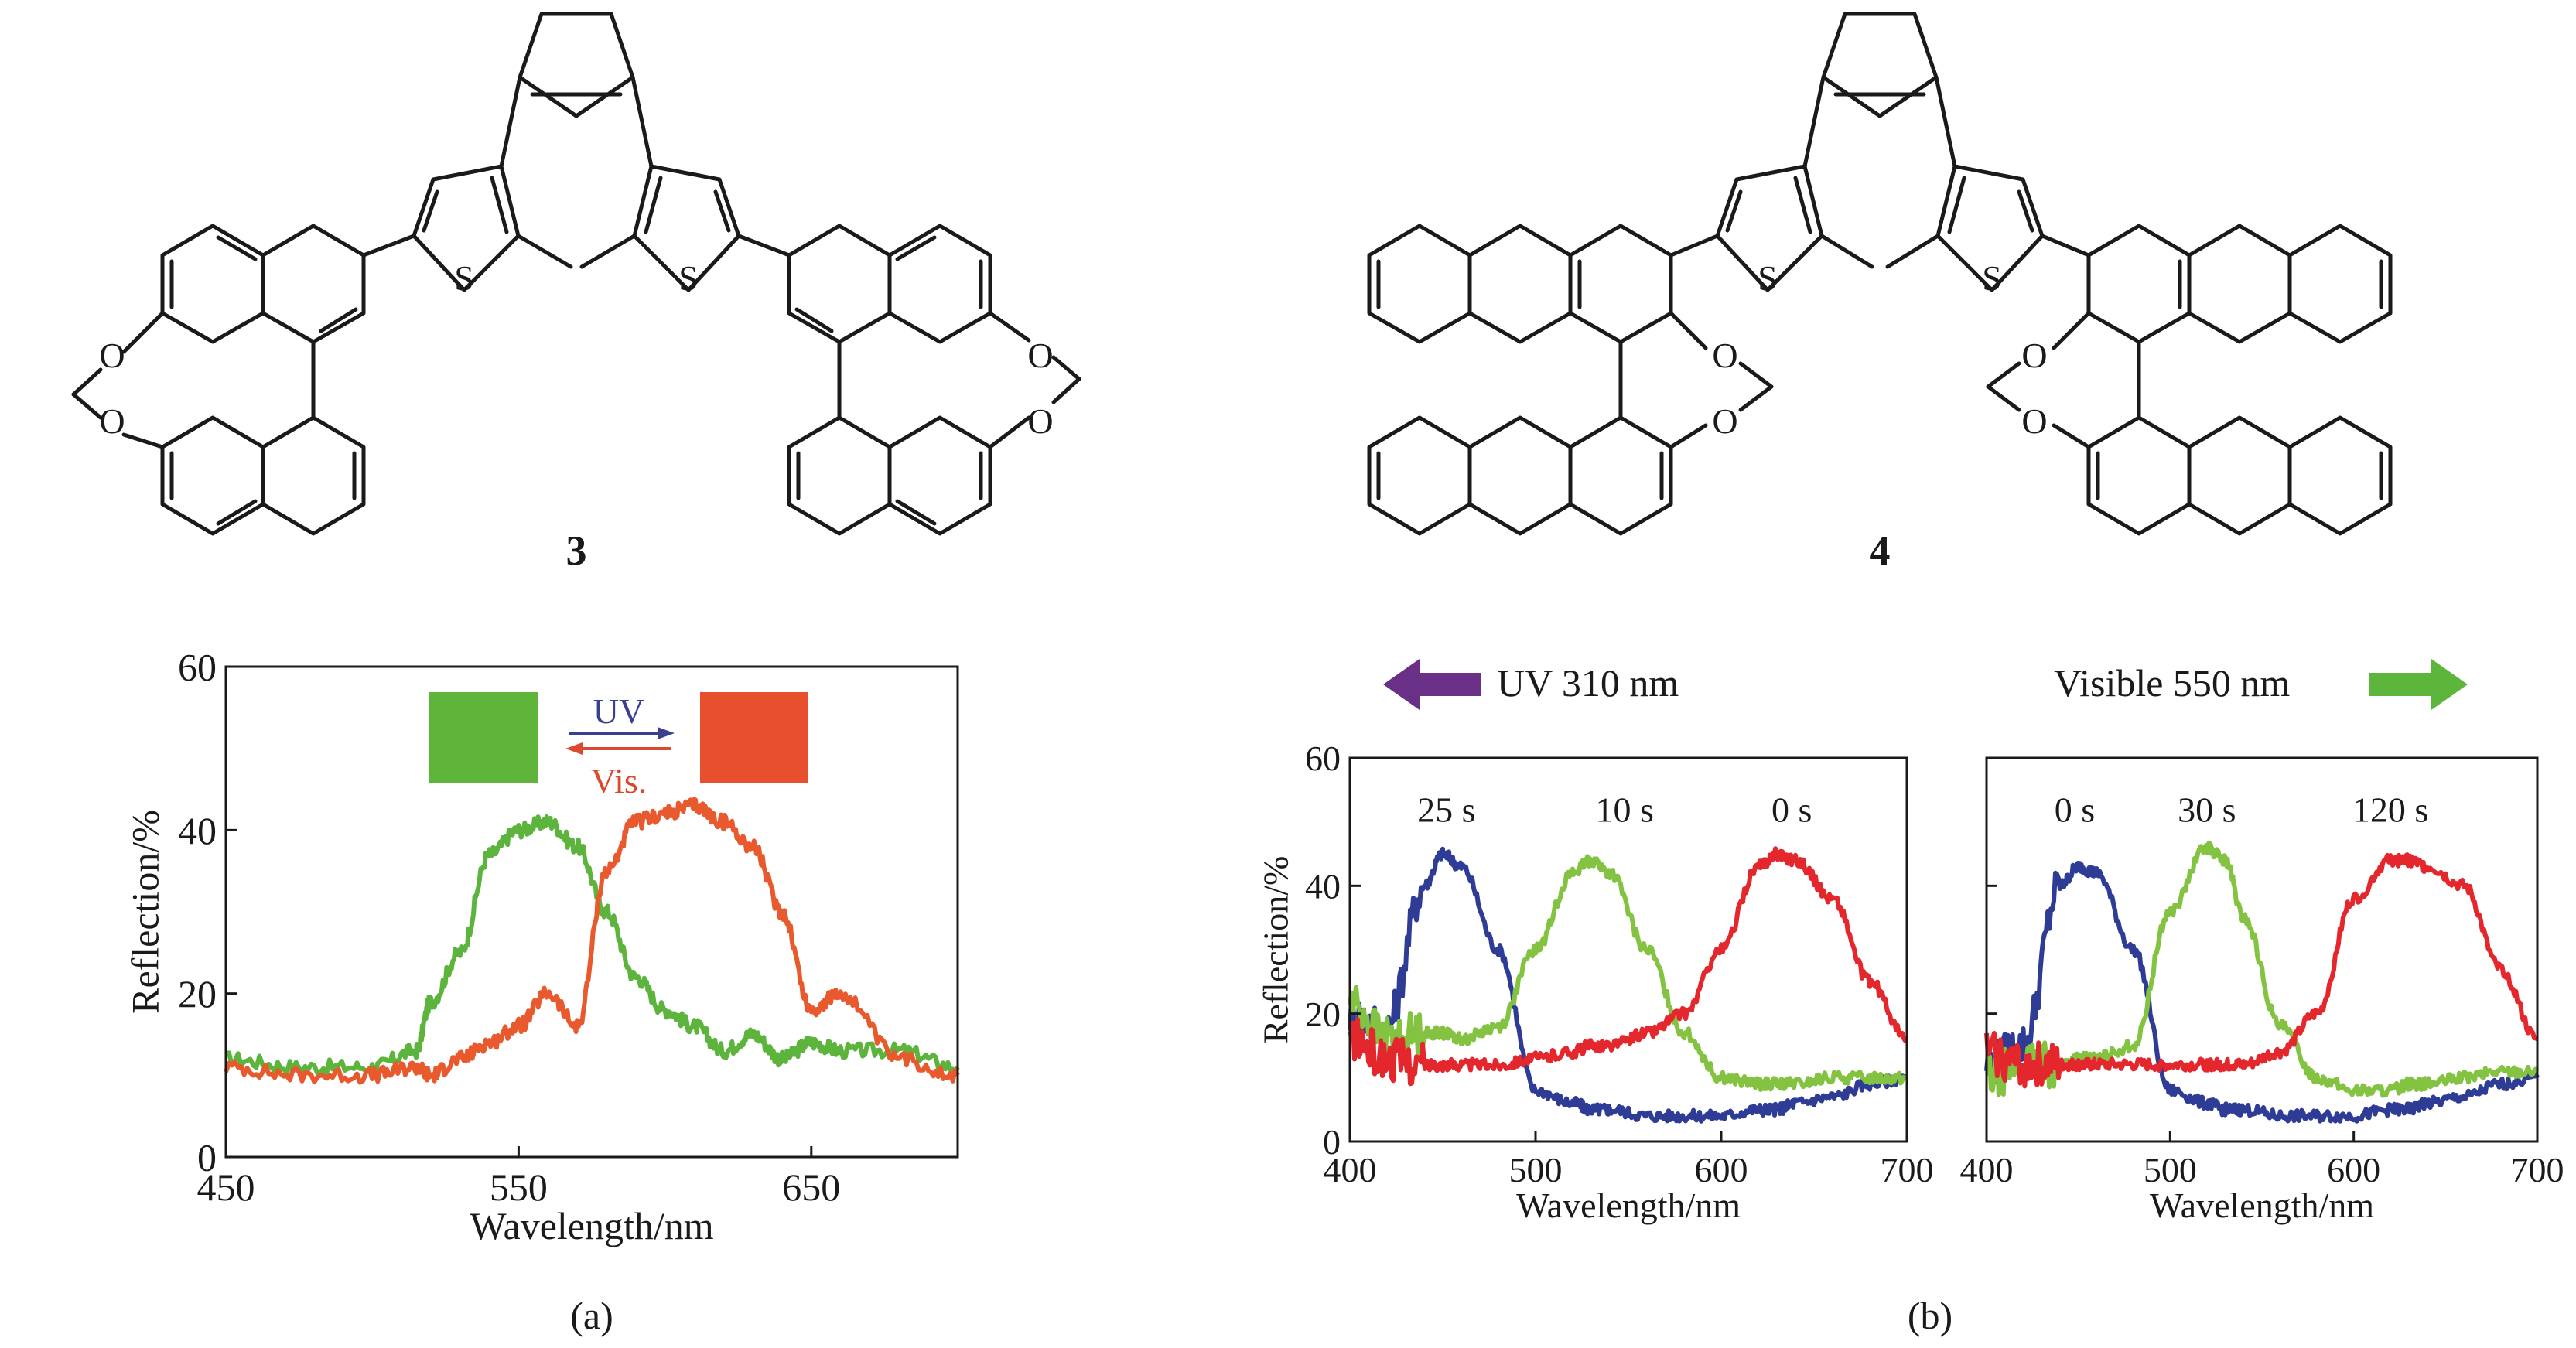  What do you see at coordinates (1930, 1315) in the screenshot?
I see `panel-b-label: (b)` at bounding box center [1930, 1315].